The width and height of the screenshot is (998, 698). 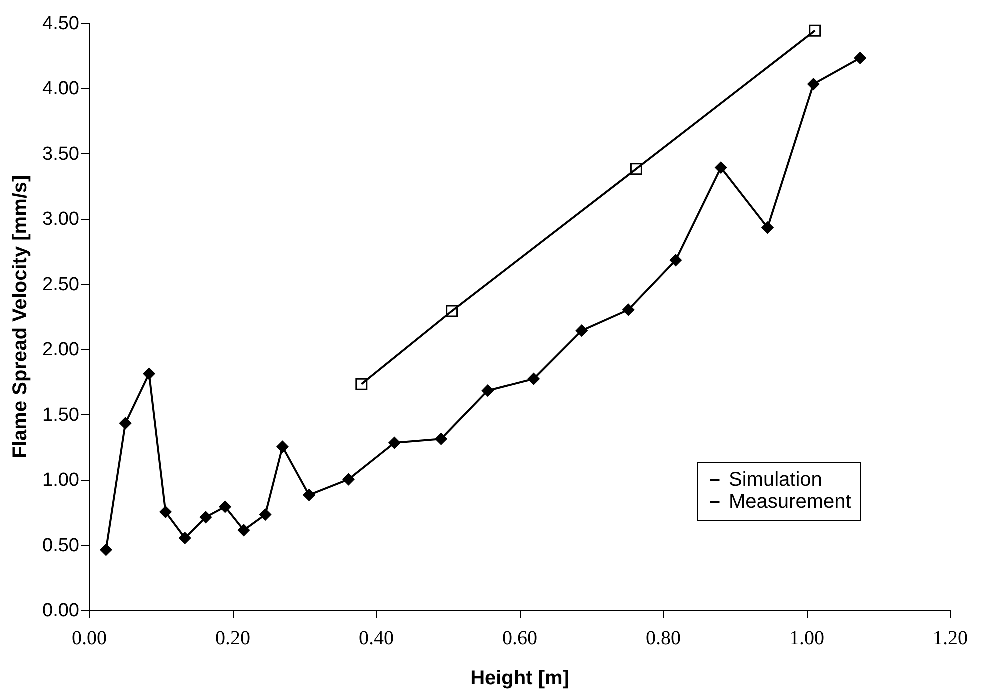 I want to click on y-tick-label: 3.50, so click(x=61, y=154).